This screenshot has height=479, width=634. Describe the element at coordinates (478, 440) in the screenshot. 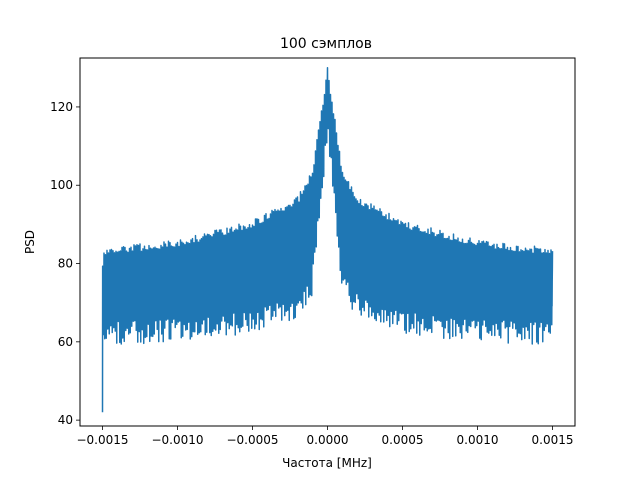

I see `x-tick-label: 0.0010` at that location.